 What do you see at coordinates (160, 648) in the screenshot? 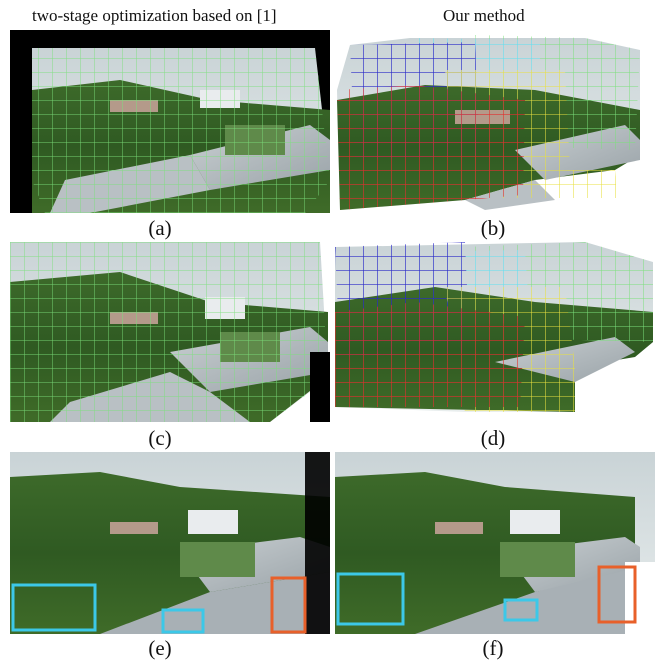
I see `panel-e-label: (e)` at bounding box center [160, 648].